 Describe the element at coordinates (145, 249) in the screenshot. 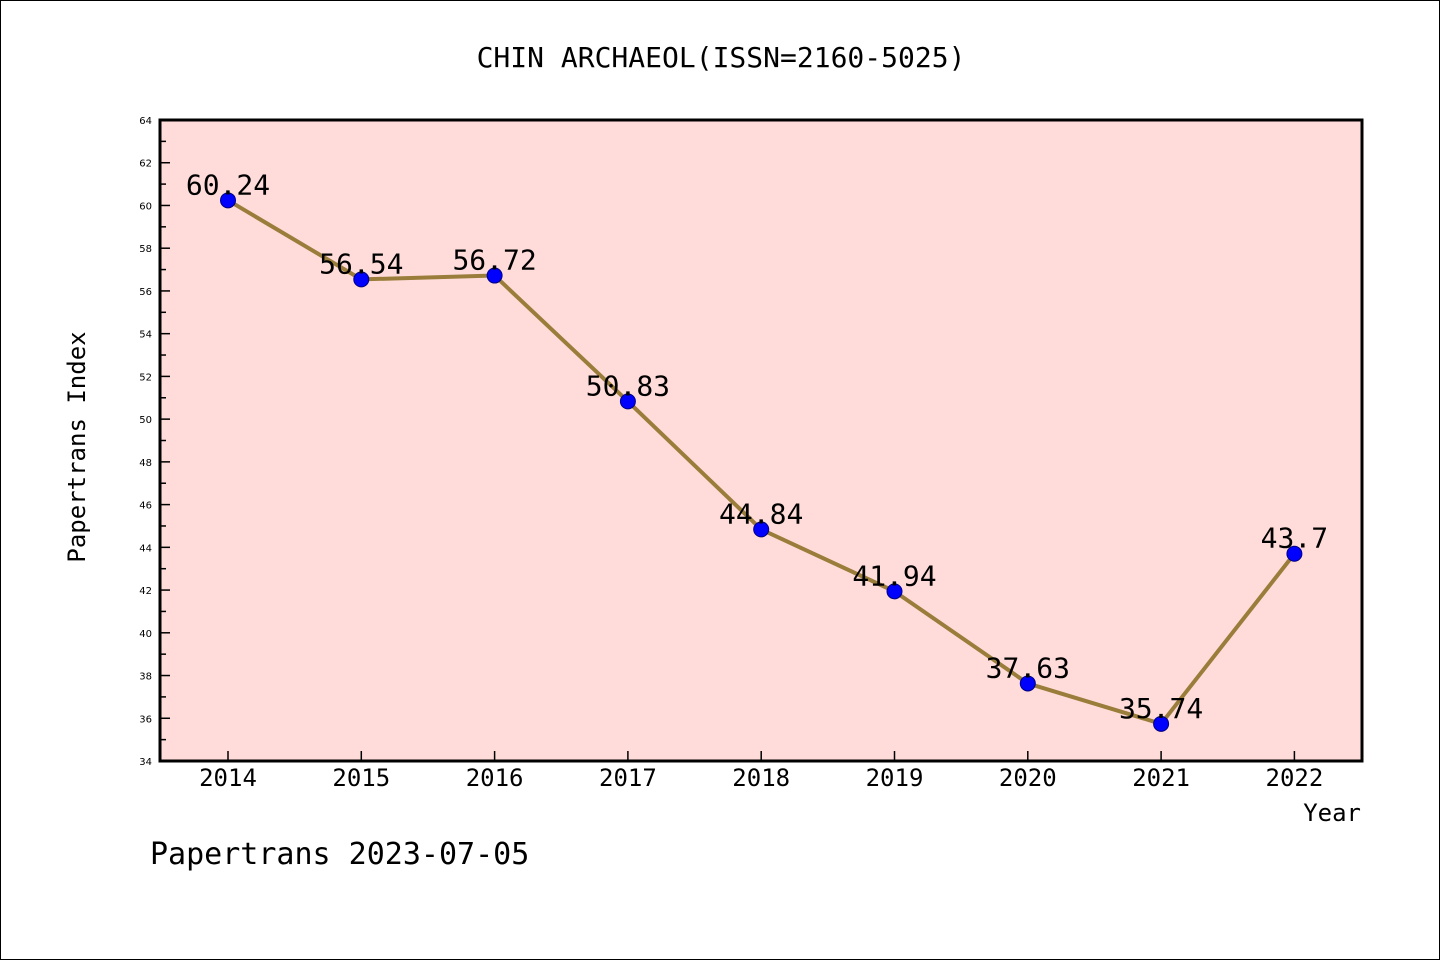

I see `y-tick-label: 58` at that location.